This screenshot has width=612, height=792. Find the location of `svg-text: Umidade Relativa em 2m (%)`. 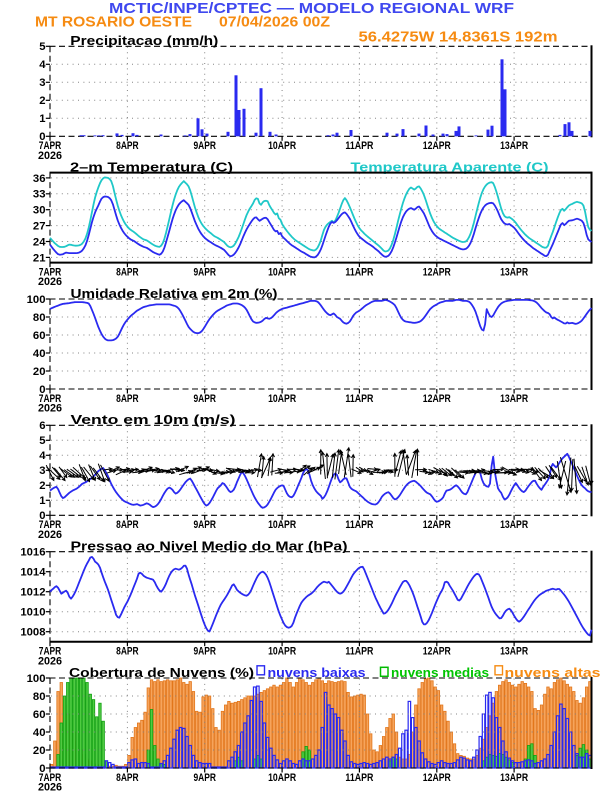

svg-text: Umidade Relativa em 2m (%) is located at coordinates (174, 293).